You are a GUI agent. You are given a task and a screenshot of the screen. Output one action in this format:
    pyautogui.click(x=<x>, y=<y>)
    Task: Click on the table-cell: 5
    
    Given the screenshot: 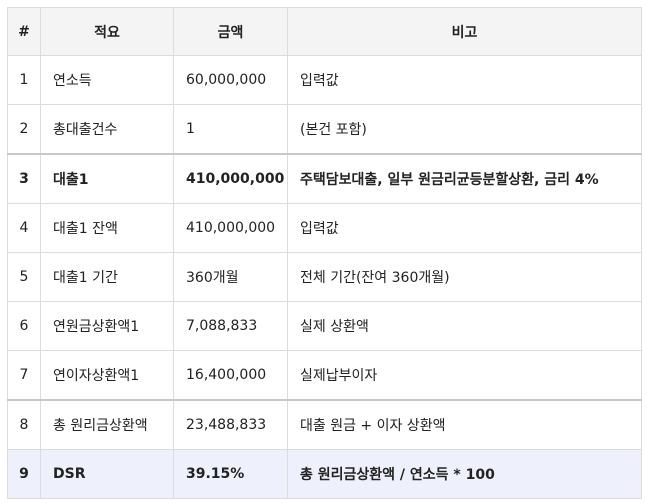 What is the action you would take?
    pyautogui.click(x=24, y=277)
    